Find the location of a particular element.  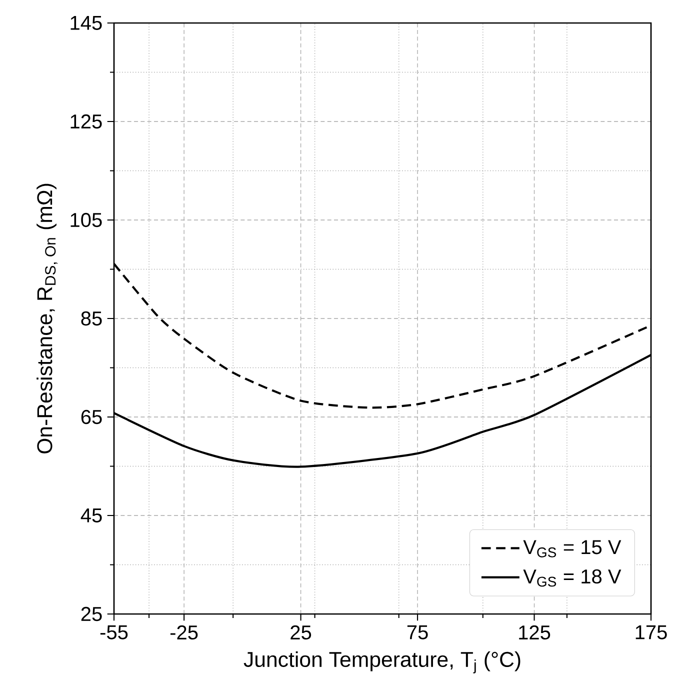

y-tick-label: 145 is located at coordinates (86, 23).